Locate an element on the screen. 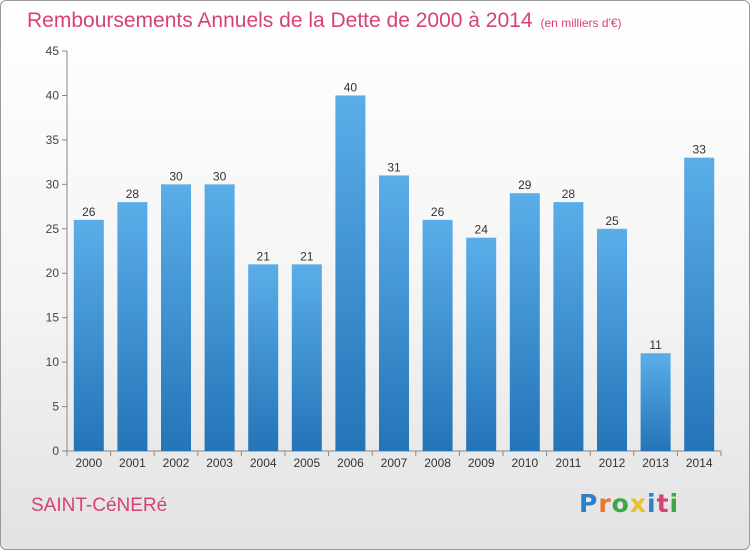 This screenshot has width=750, height=550. bar-2002 is located at coordinates (176, 318).